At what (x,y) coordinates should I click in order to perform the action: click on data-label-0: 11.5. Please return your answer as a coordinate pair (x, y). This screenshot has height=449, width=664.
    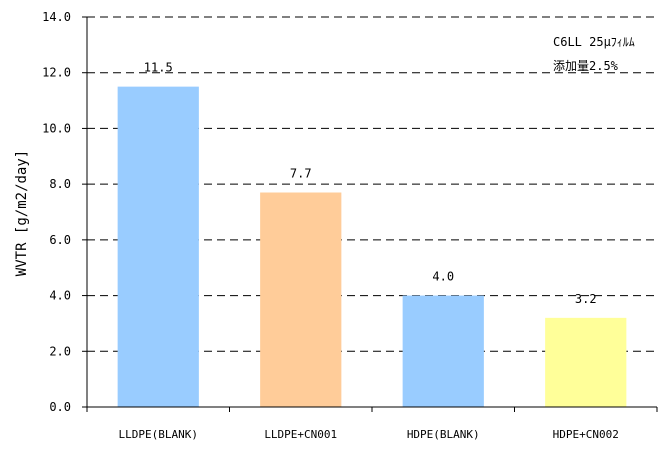
    Looking at the image, I should click on (158, 68).